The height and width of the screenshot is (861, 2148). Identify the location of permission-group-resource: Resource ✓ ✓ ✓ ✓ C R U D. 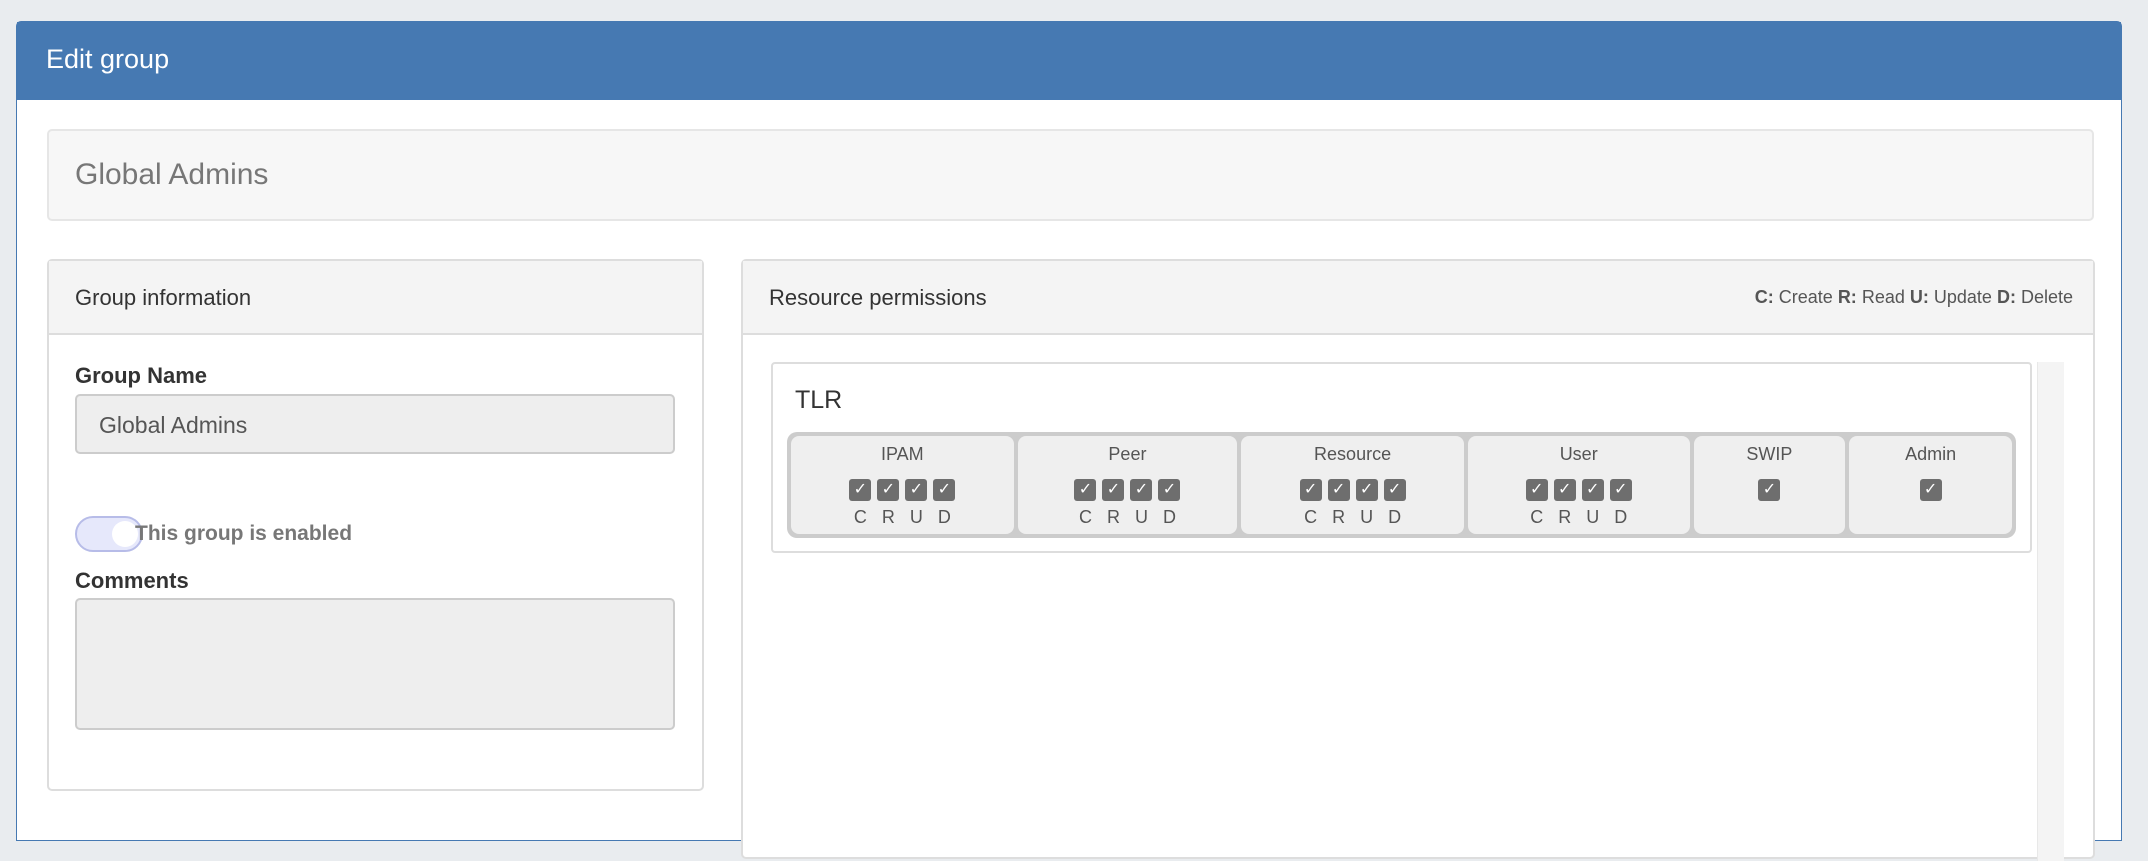
(1352, 485).